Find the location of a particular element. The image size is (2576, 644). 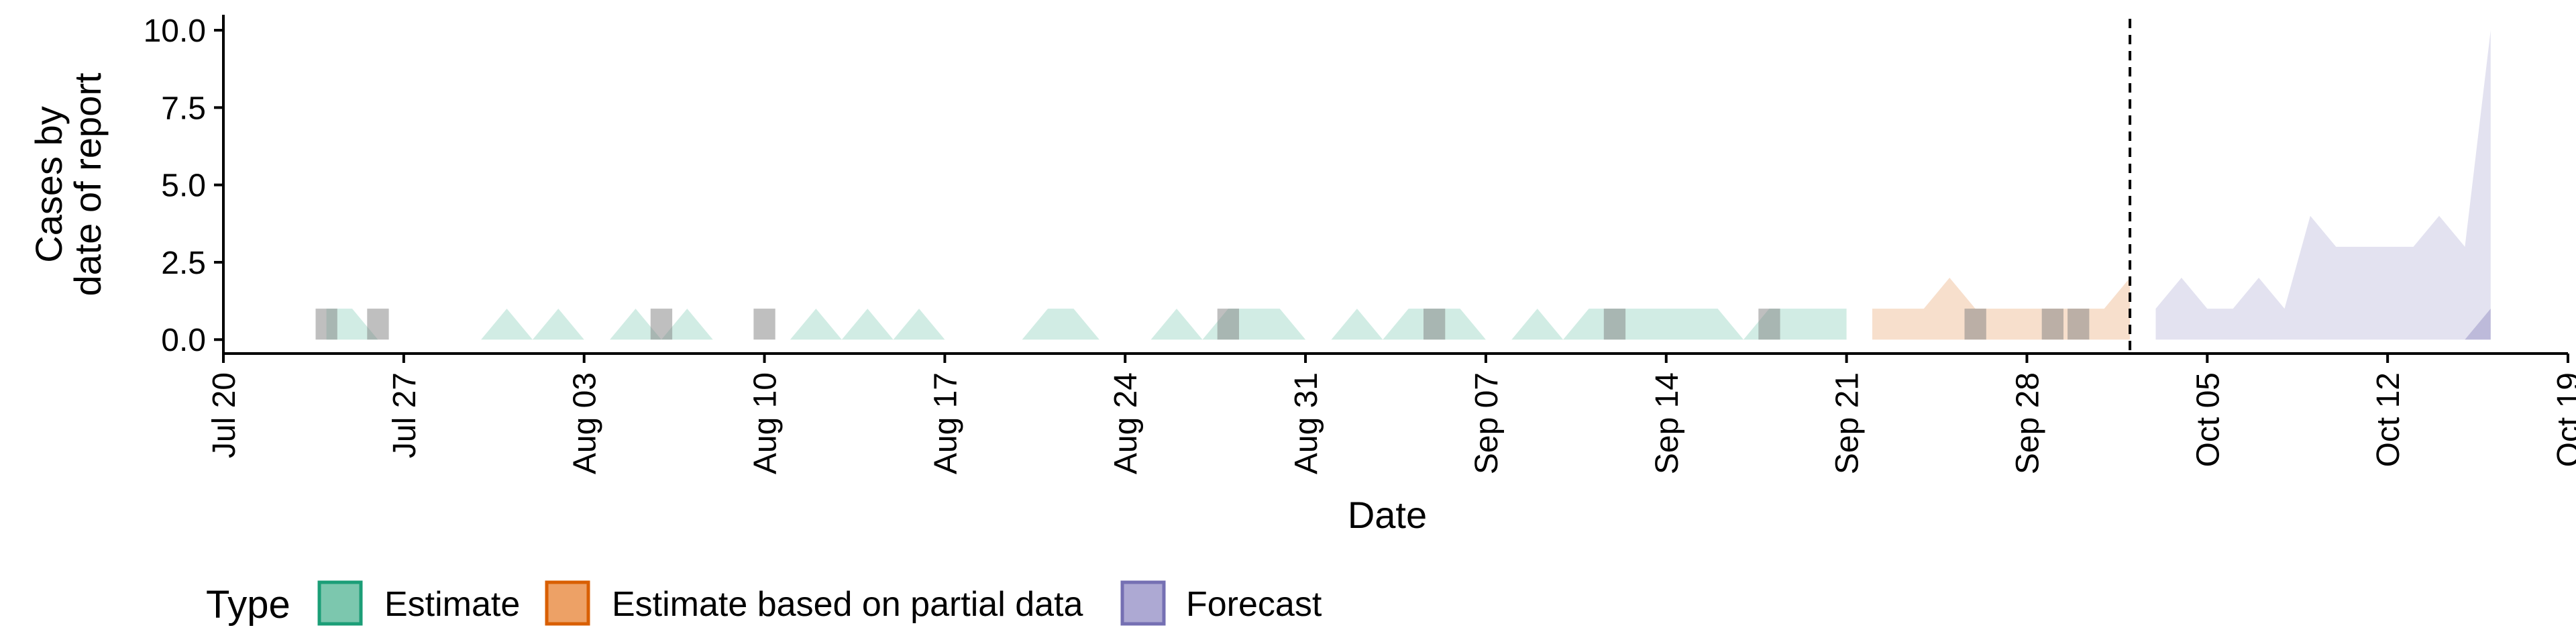

y-tick-label: 2.5 is located at coordinates (183, 263).